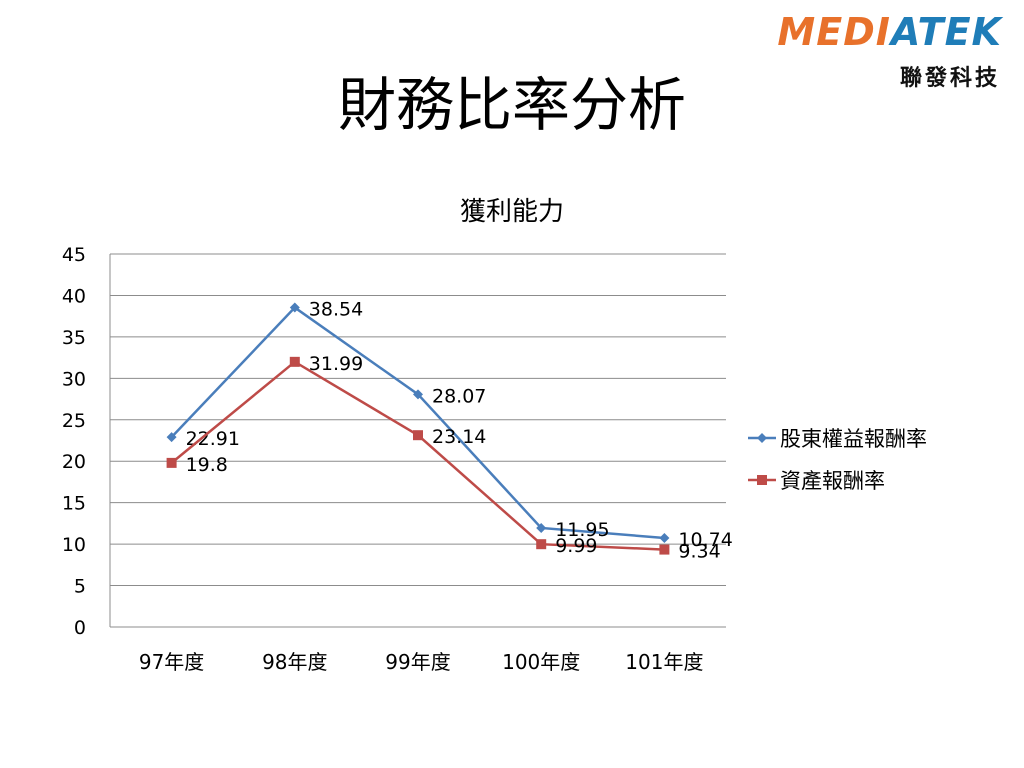 Image resolution: width=1024 pixels, height=768 pixels. What do you see at coordinates (582, 530) in the screenshot?
I see `data-label: 11.95` at bounding box center [582, 530].